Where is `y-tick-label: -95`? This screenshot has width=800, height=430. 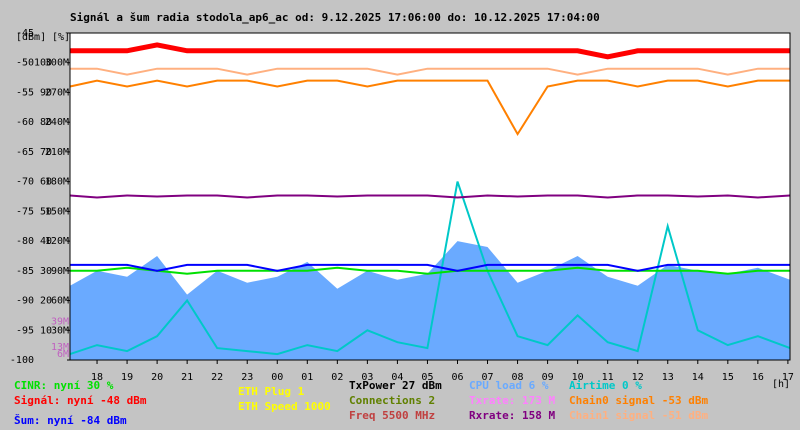
y-tick-label: -95 is located at coordinates (25, 330).